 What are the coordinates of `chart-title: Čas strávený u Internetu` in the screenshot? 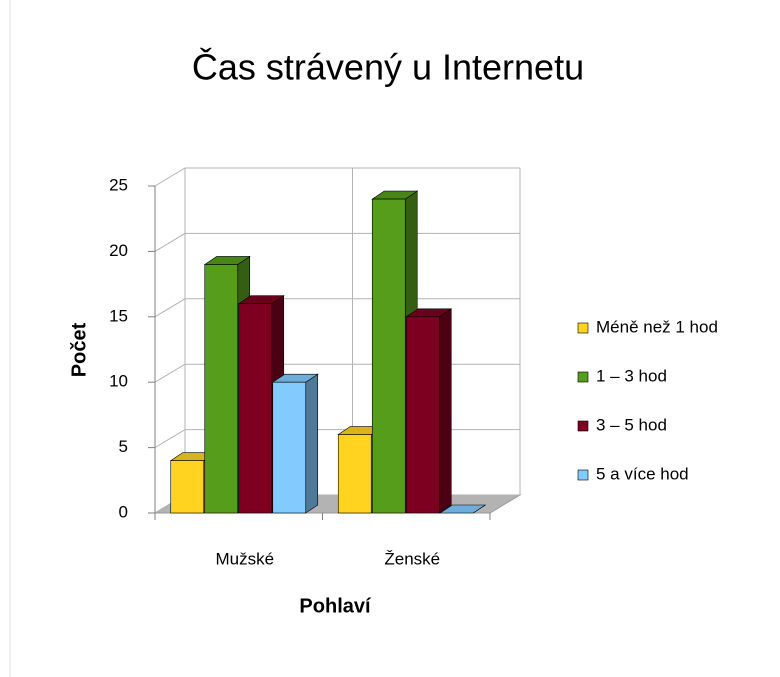 It's located at (388, 67).